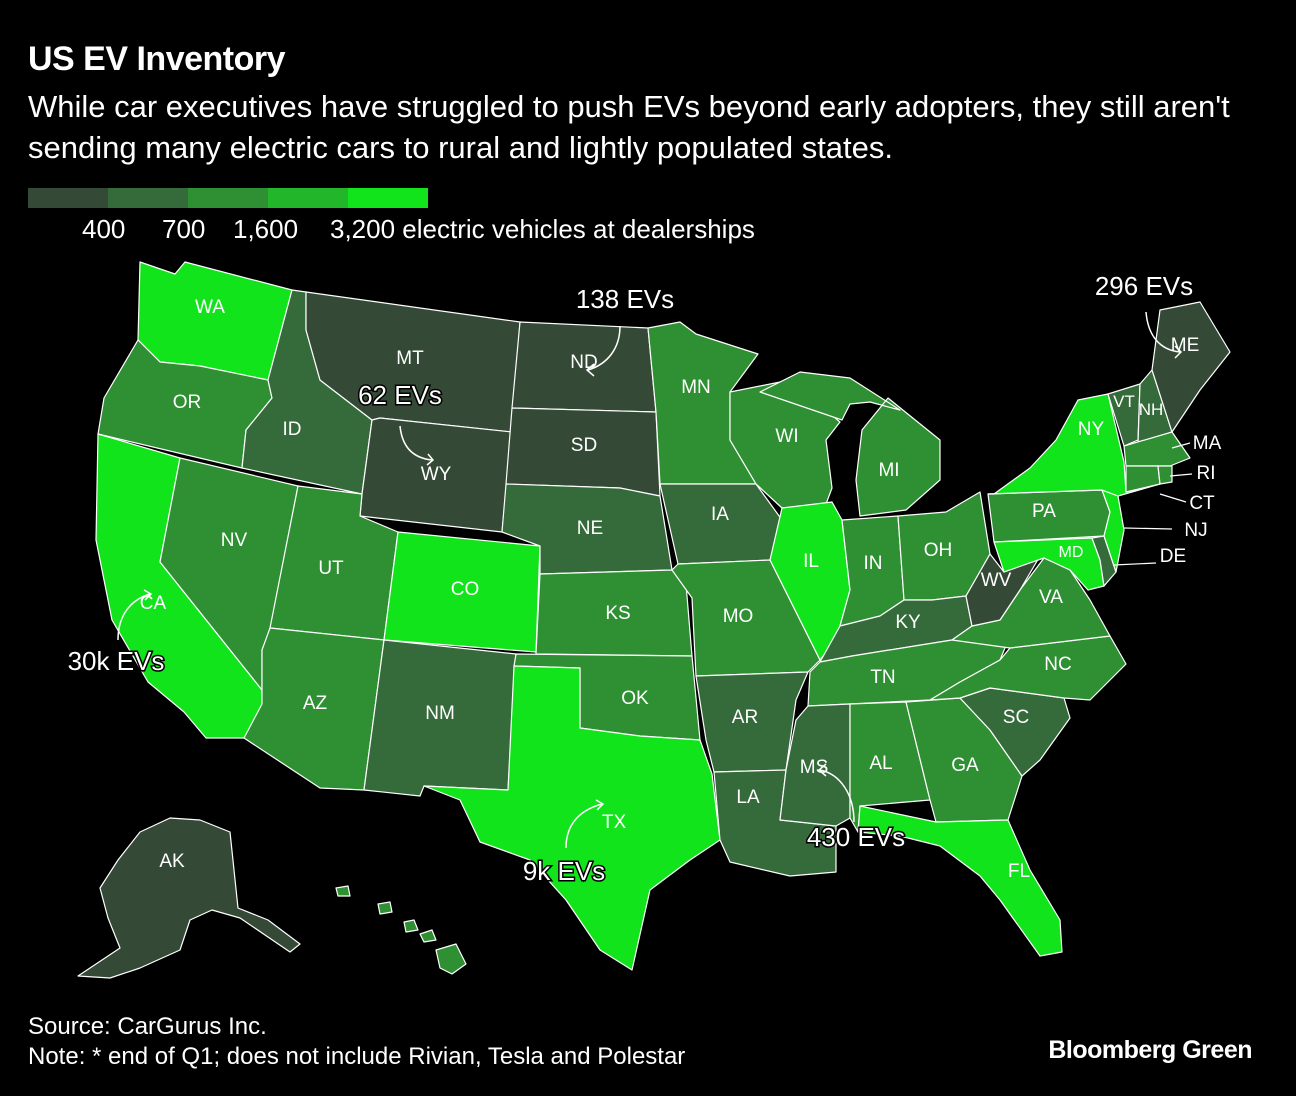  I want to click on legend-label-3200: 3,200 electric vehicles at dealerships, so click(542, 229).